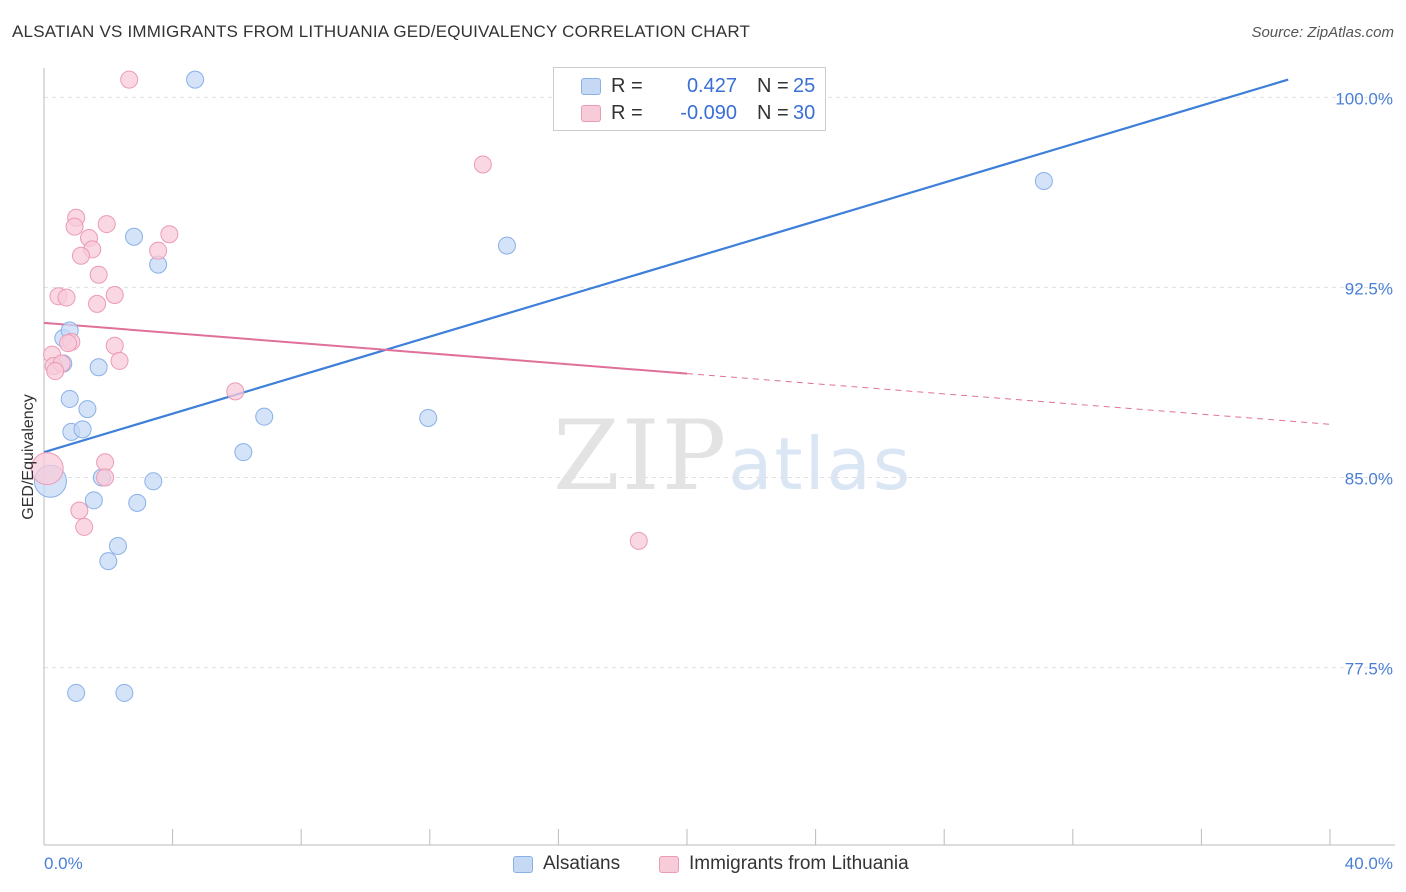 Image resolution: width=1406 pixels, height=892 pixels. I want to click on series-swatch-pink, so click(669, 864).